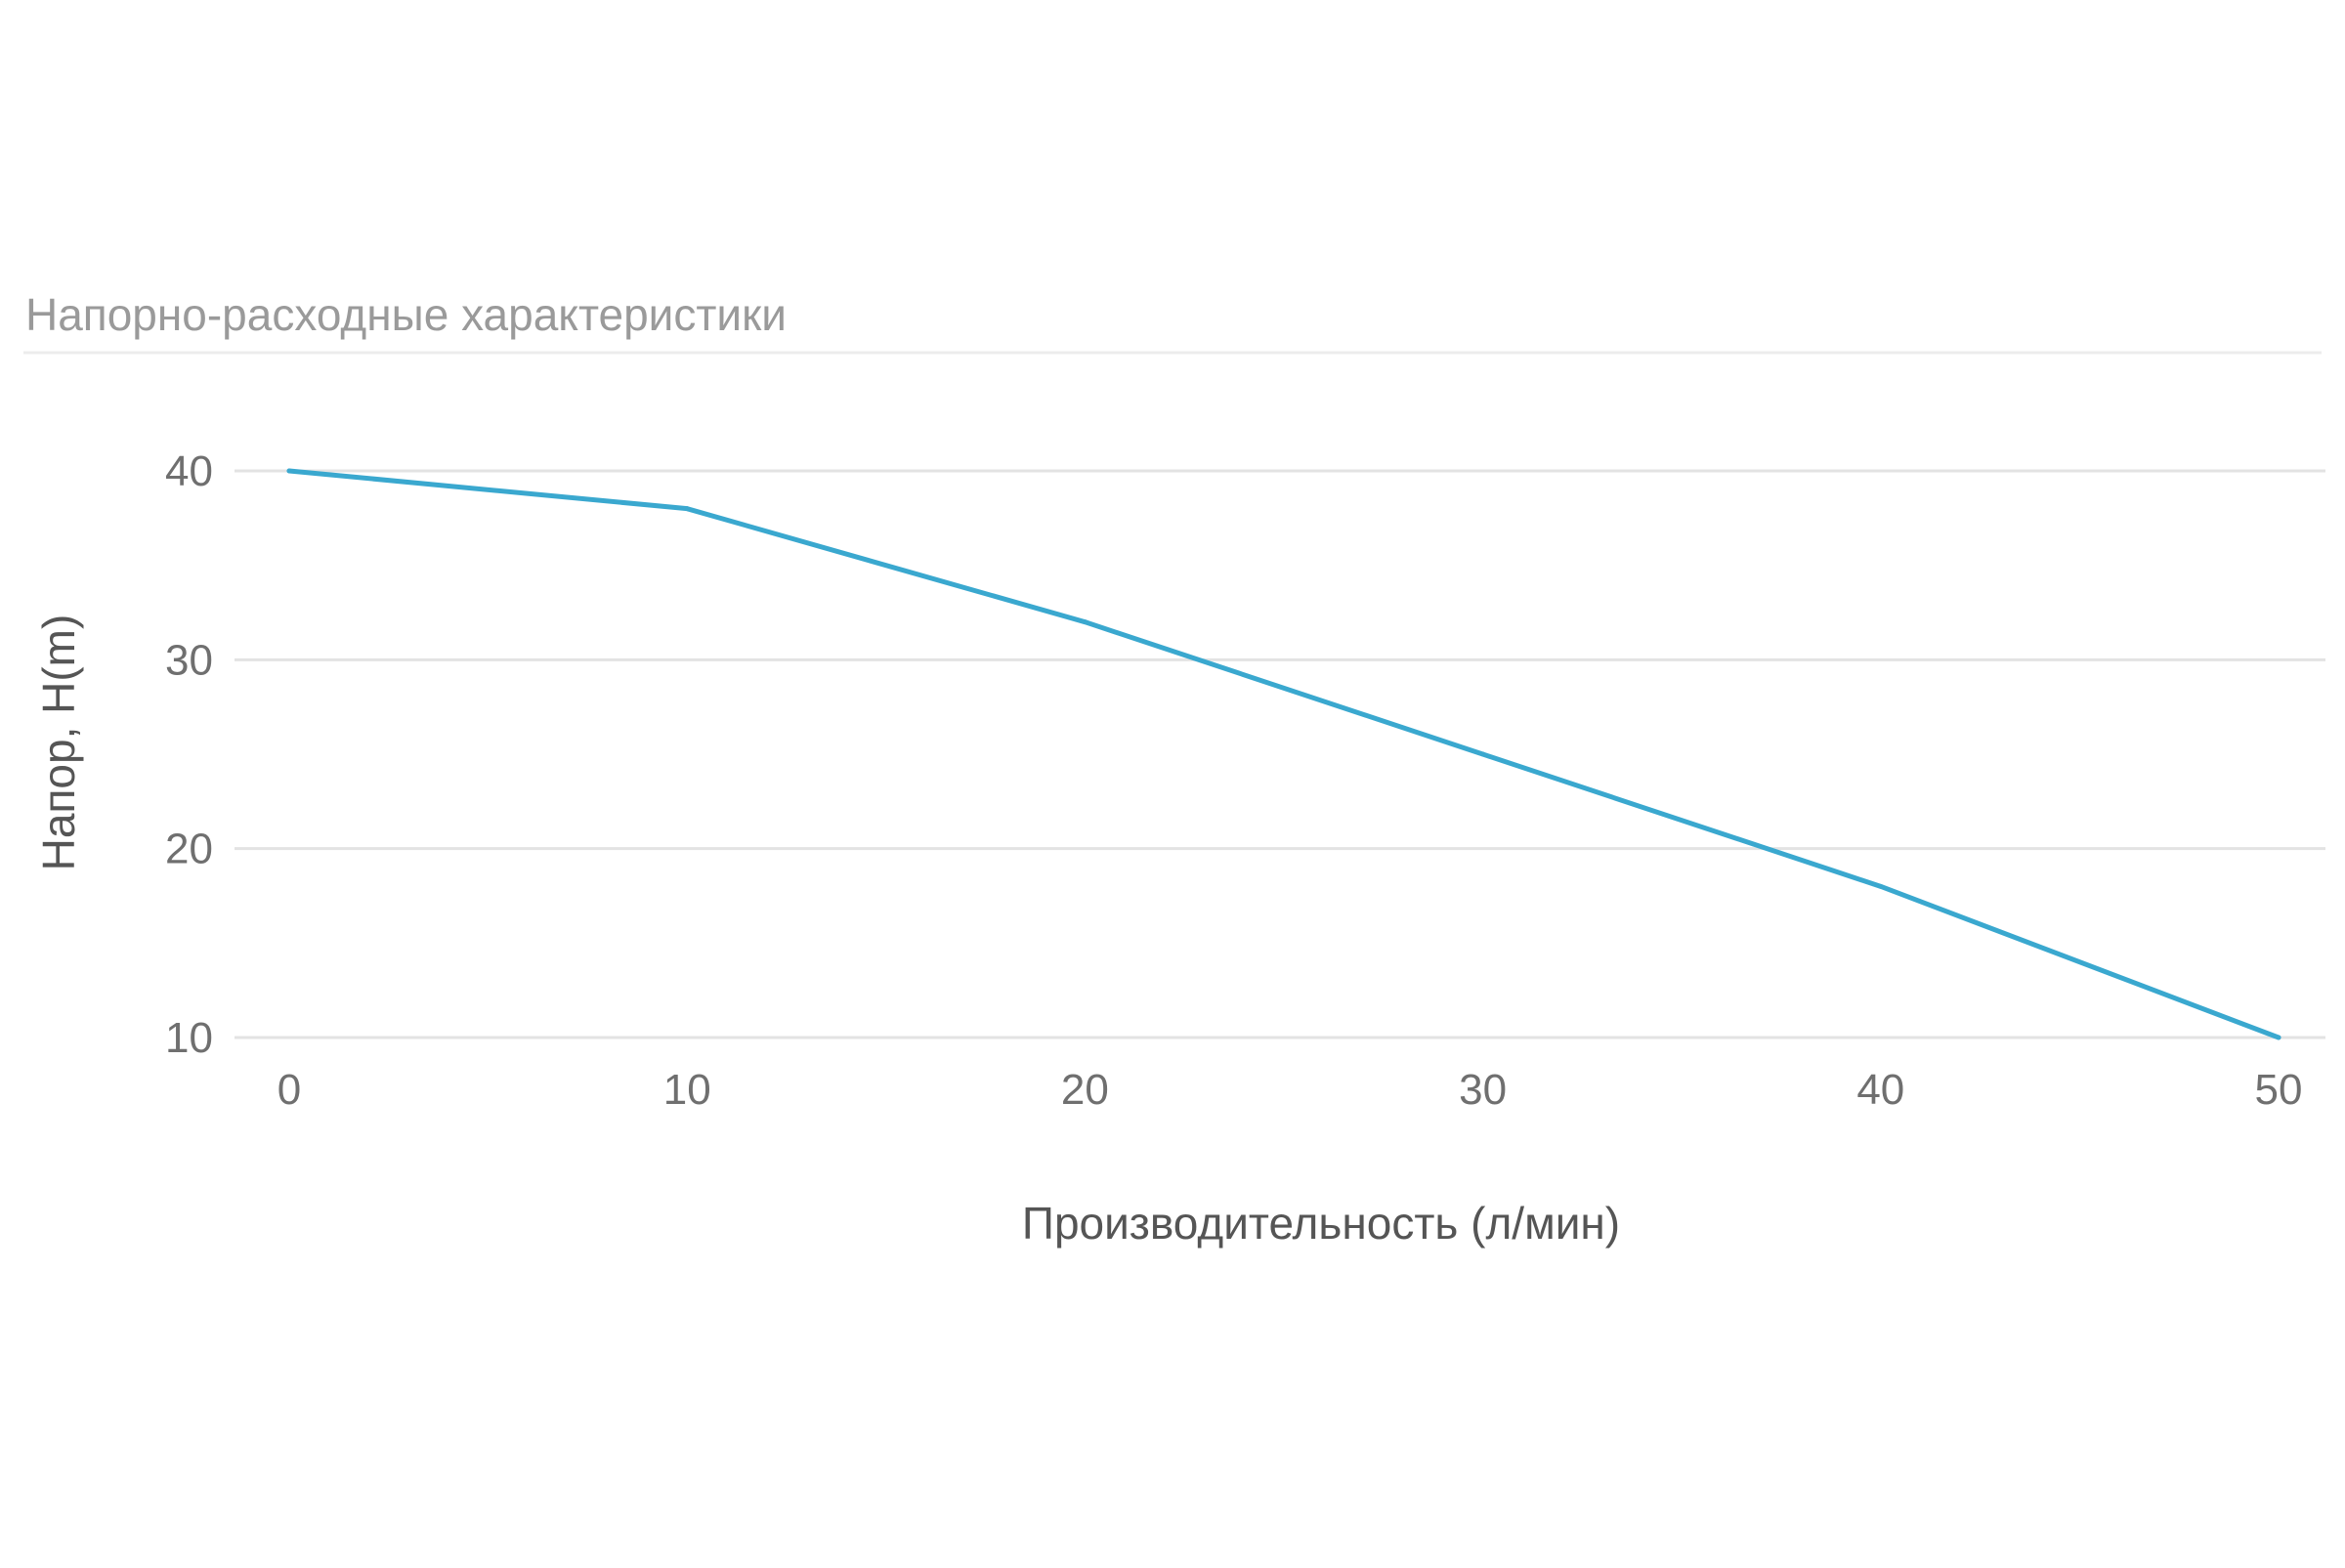 This screenshot has width=2345, height=1568. Describe the element at coordinates (289, 1090) in the screenshot. I see `x-tick-label-0: 0` at that location.